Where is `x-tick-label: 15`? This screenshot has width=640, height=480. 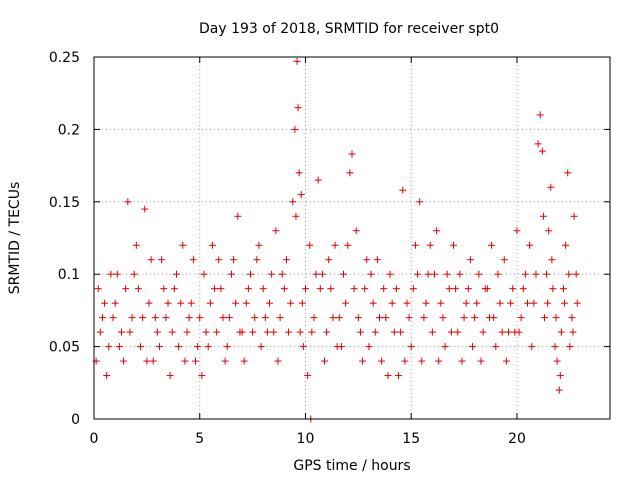
x-tick-label: 15 is located at coordinates (411, 439).